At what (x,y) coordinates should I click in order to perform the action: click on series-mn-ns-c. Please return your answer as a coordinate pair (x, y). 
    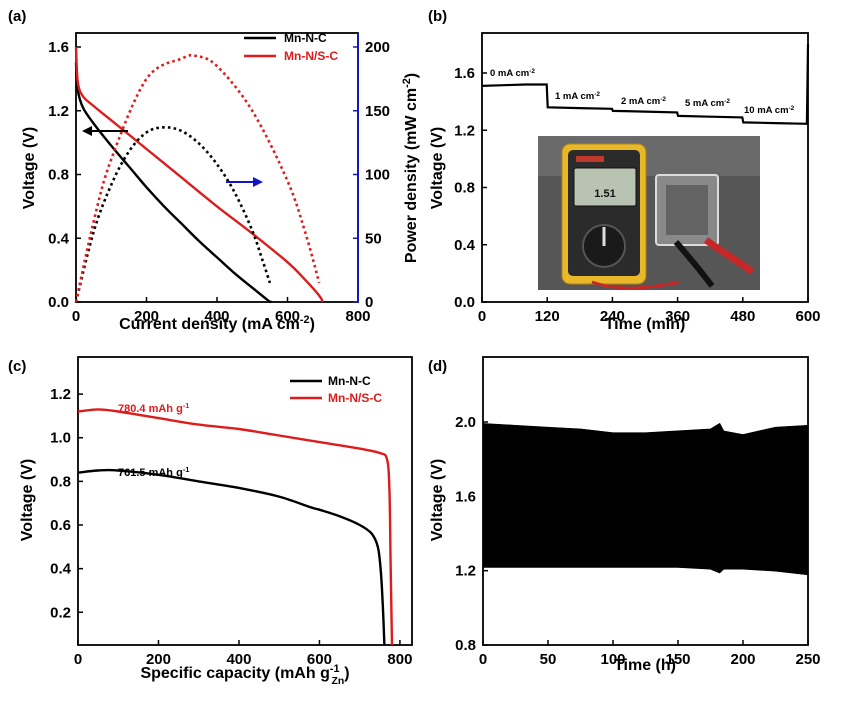
    Looking at the image, I should click on (235, 527).